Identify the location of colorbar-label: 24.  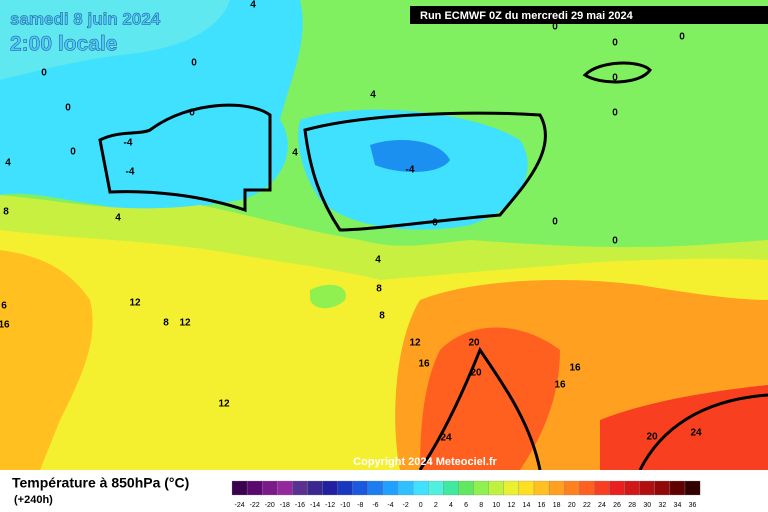
(602, 505).